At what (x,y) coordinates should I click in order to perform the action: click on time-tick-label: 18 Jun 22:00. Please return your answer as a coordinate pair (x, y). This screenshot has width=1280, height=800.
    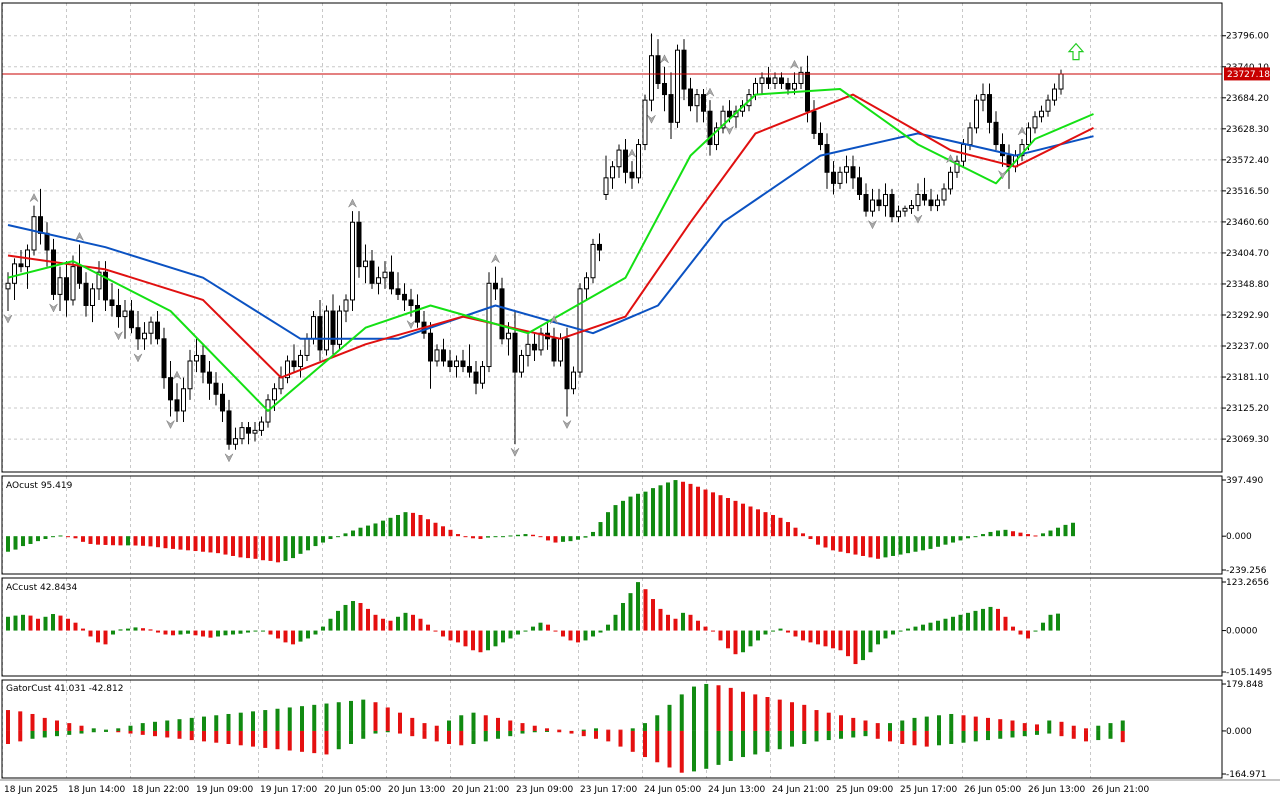
    Looking at the image, I should click on (160, 790).